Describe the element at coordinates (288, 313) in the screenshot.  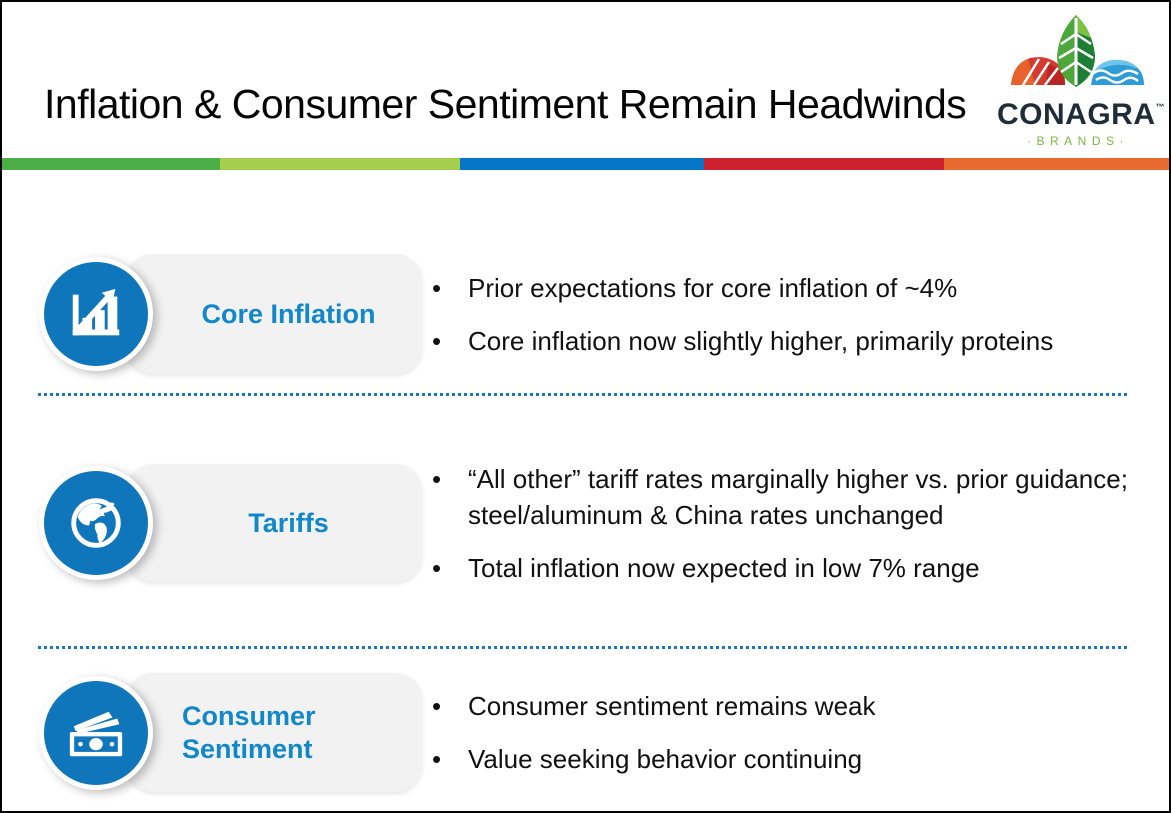
I see `category-label: Core Inflation` at that location.